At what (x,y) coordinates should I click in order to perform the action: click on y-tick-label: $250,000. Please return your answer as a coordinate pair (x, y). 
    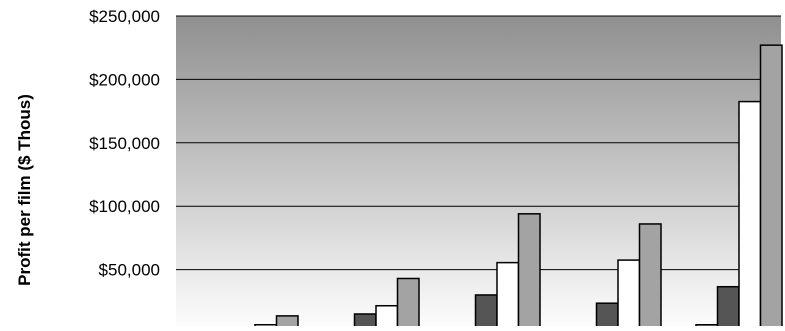
    Looking at the image, I should click on (124, 16).